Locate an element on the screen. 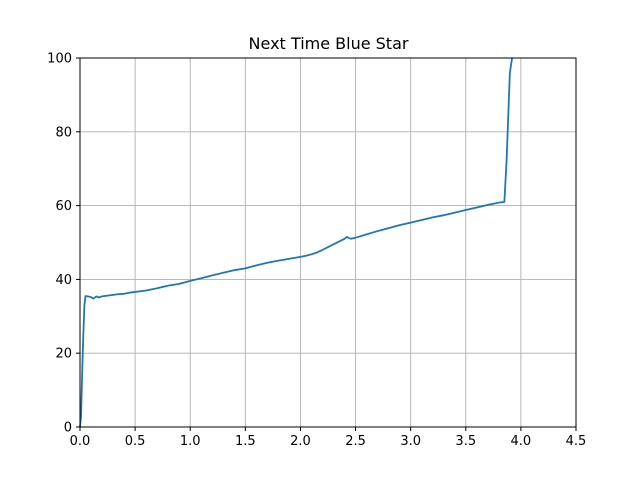 This screenshot has width=640, height=480. x-tick-label: 4.5 is located at coordinates (576, 441).